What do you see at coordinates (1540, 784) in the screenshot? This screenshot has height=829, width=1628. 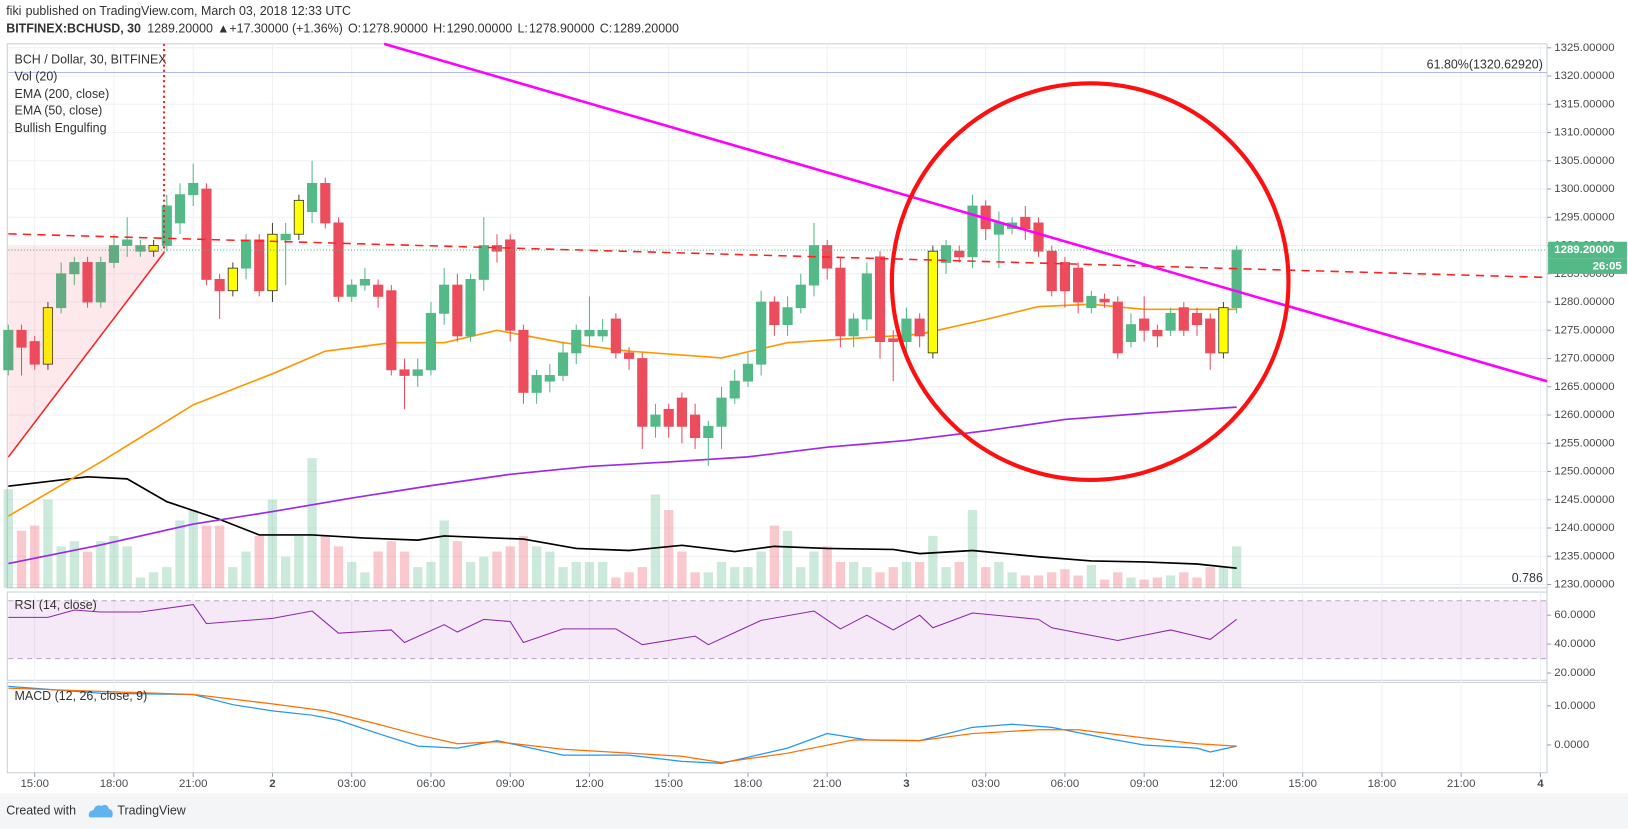 I see `x-tick-label: 4` at bounding box center [1540, 784].